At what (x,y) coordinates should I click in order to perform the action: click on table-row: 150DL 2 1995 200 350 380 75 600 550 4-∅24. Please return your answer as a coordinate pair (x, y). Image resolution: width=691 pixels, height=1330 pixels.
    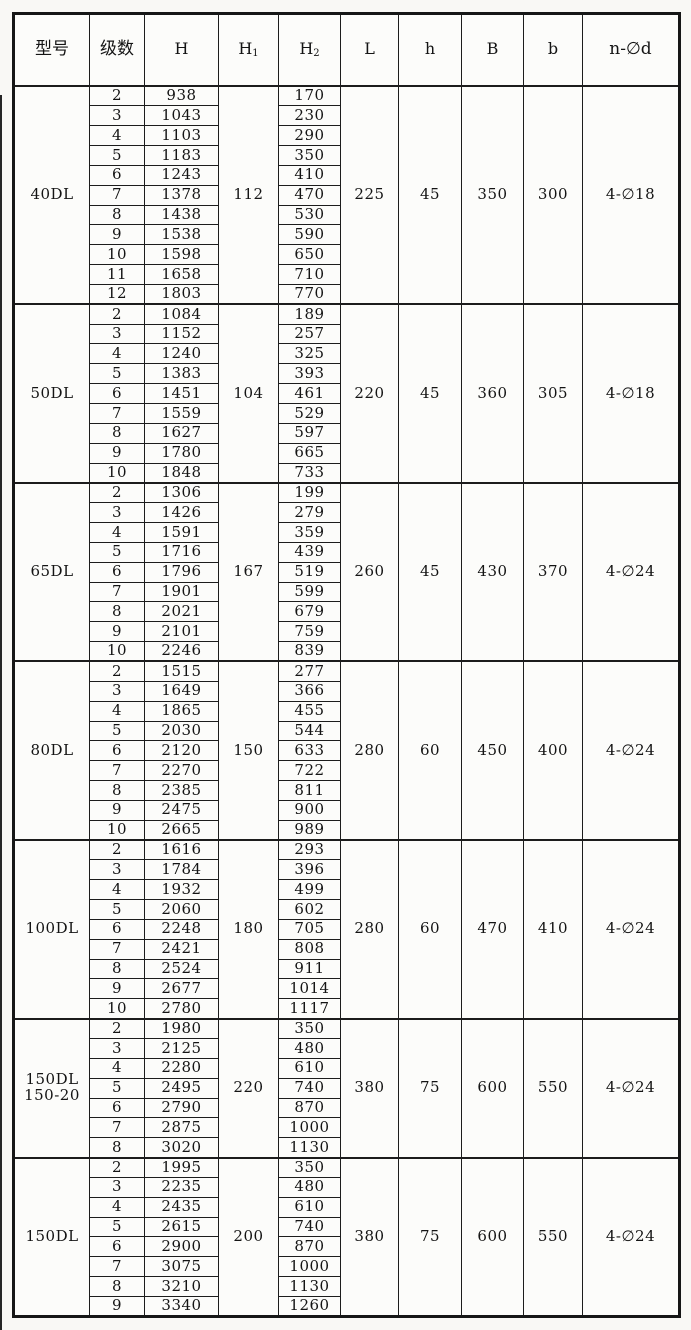
    Looking at the image, I should click on (346, 1236).